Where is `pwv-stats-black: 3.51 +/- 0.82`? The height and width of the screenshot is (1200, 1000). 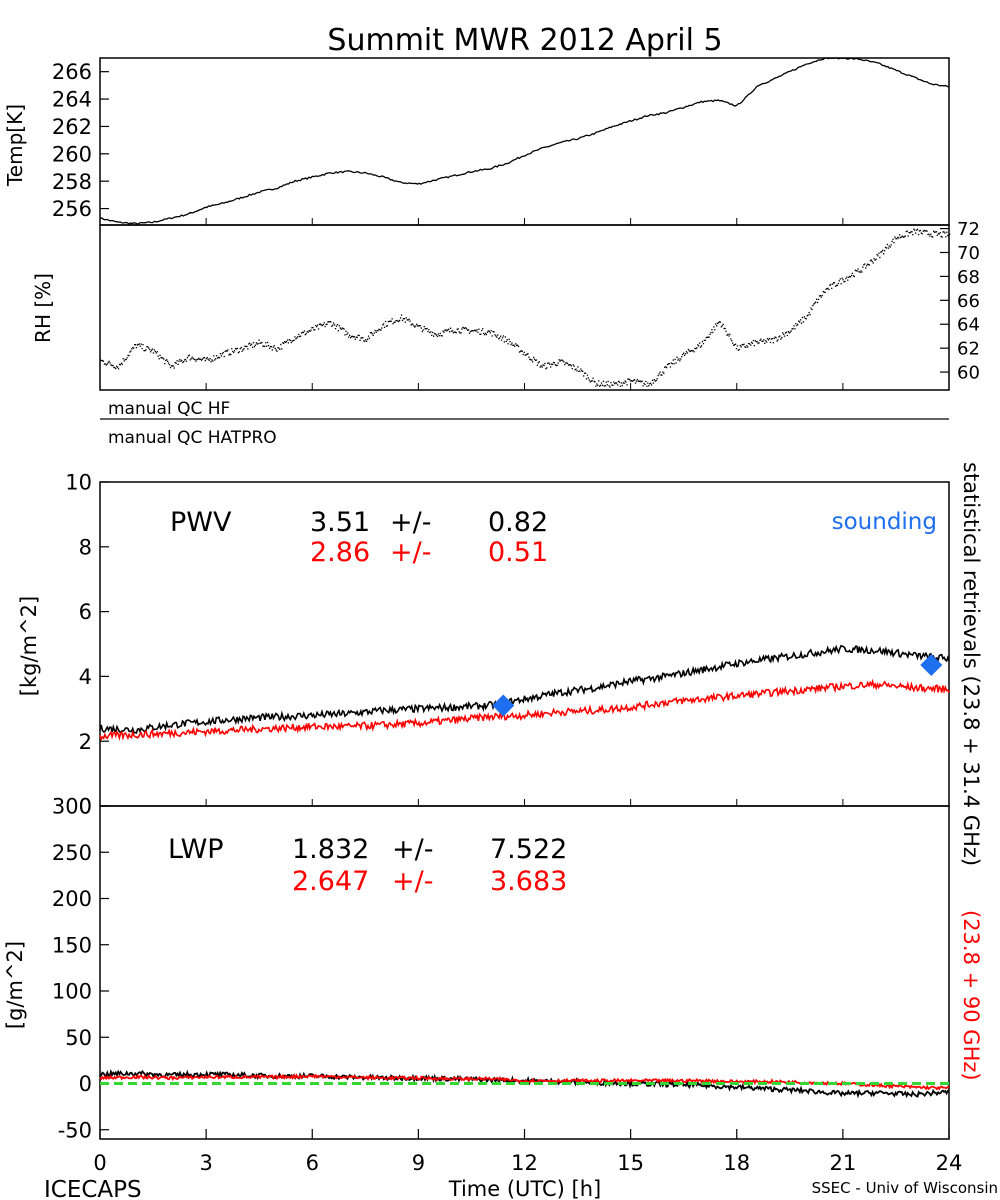
pwv-stats-black: 3.51 +/- 0.82 is located at coordinates (429, 522).